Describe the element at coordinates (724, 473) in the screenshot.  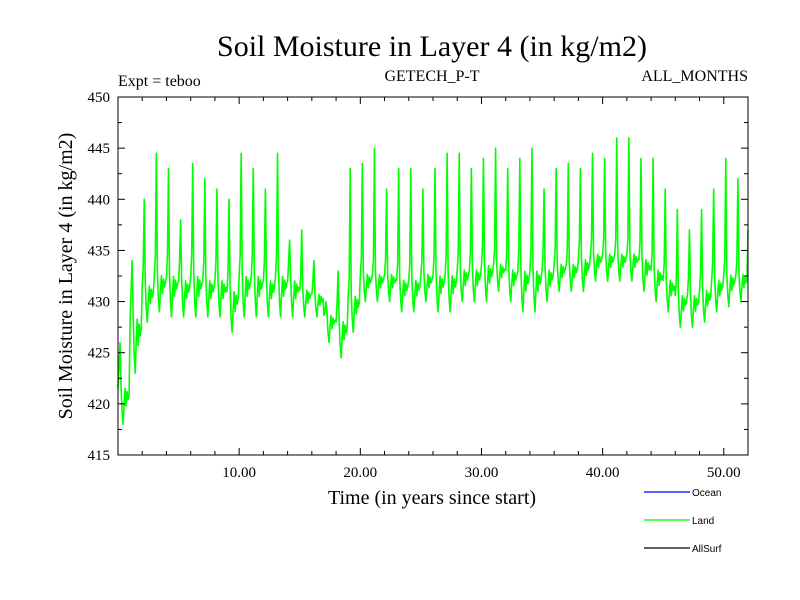
I see `x-tick-label: 50.00` at that location.